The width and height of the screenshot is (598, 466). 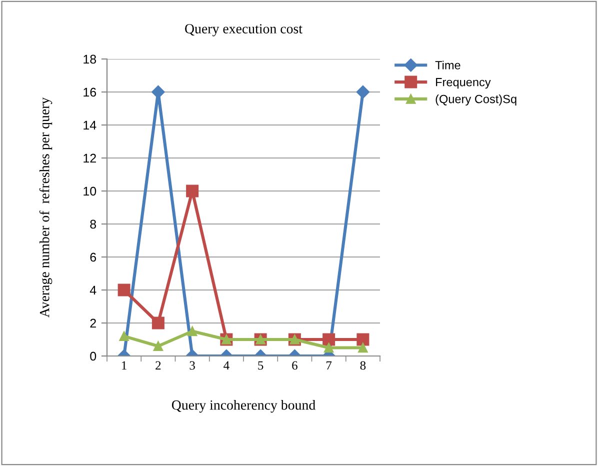 What do you see at coordinates (93, 257) in the screenshot?
I see `y-tick-label: 6` at bounding box center [93, 257].